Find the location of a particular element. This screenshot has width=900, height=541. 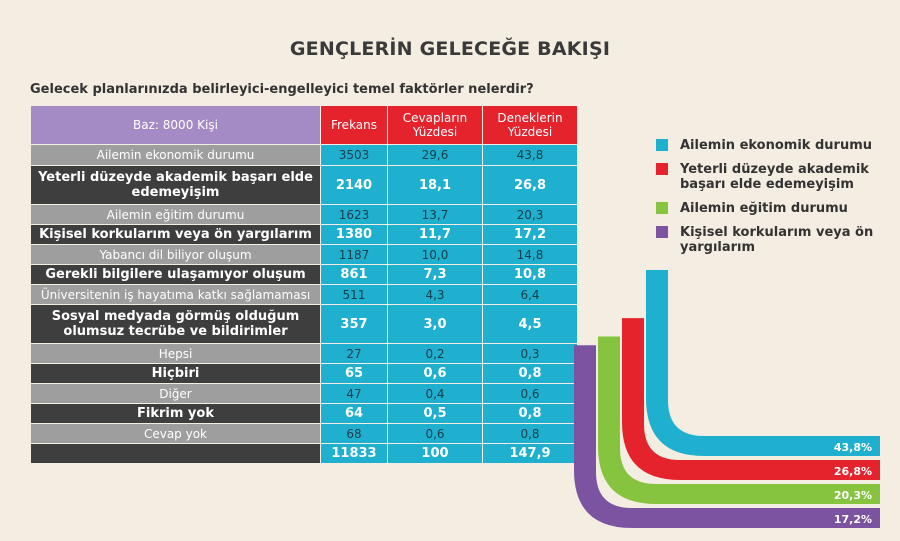

row-label: Diğer is located at coordinates (175, 393).